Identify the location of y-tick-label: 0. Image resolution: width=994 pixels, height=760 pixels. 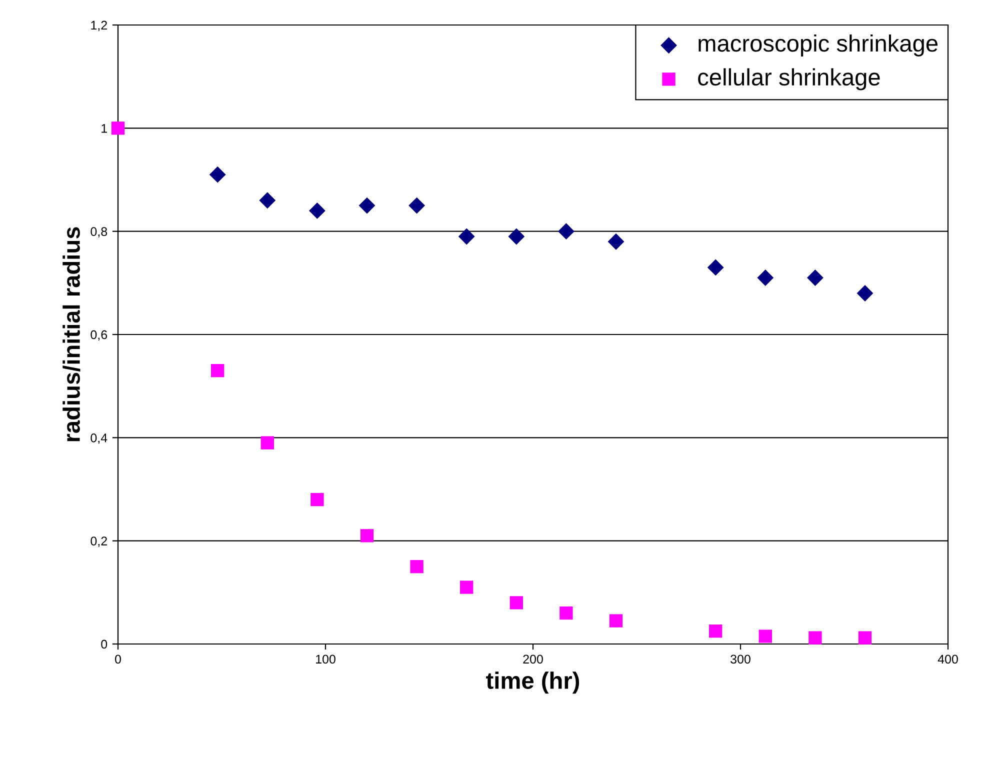
(104, 644).